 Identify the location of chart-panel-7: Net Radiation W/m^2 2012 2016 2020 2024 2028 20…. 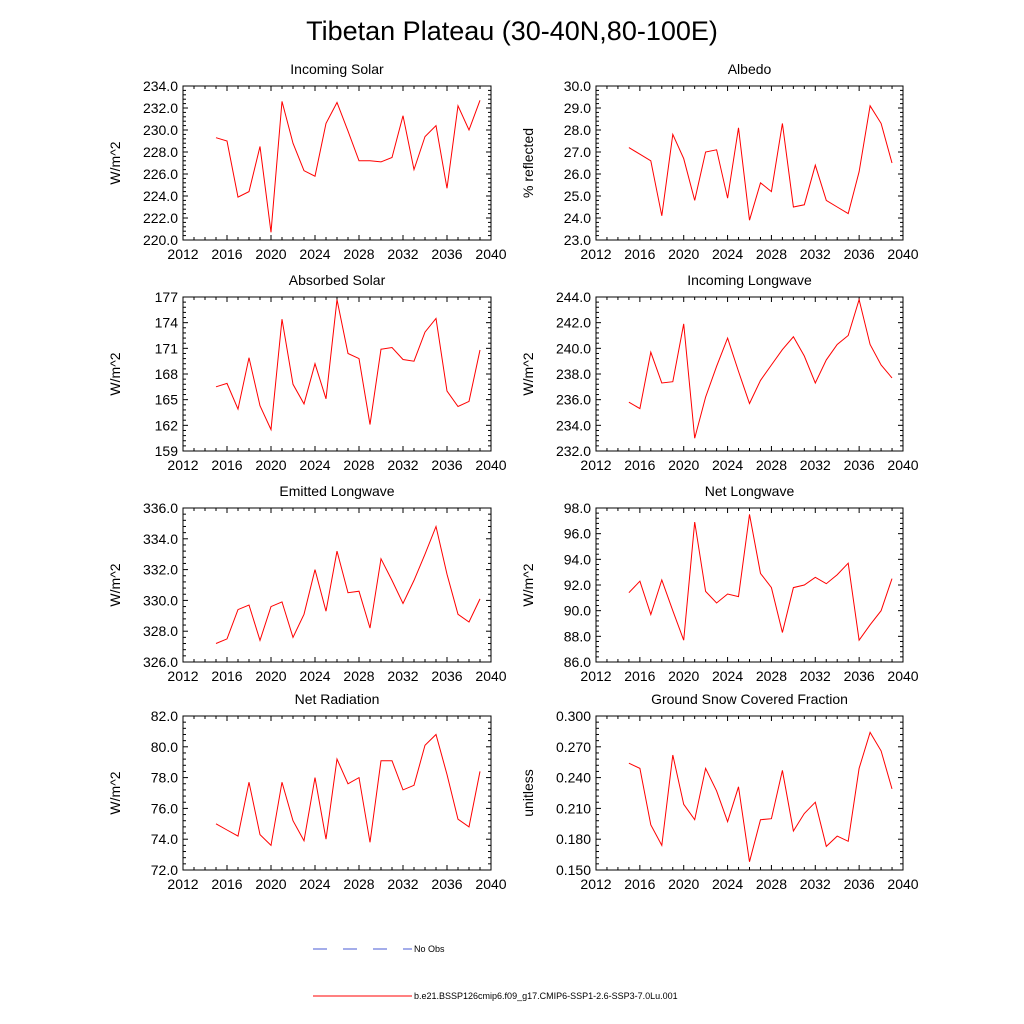
(307, 791).